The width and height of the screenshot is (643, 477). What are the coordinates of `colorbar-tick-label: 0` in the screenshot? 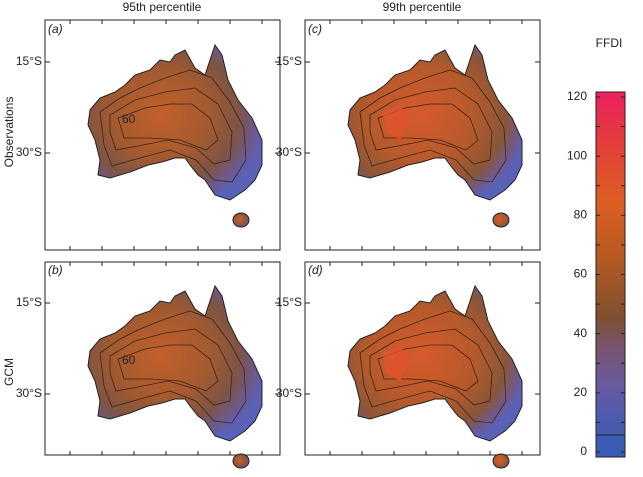 It's located at (583, 451).